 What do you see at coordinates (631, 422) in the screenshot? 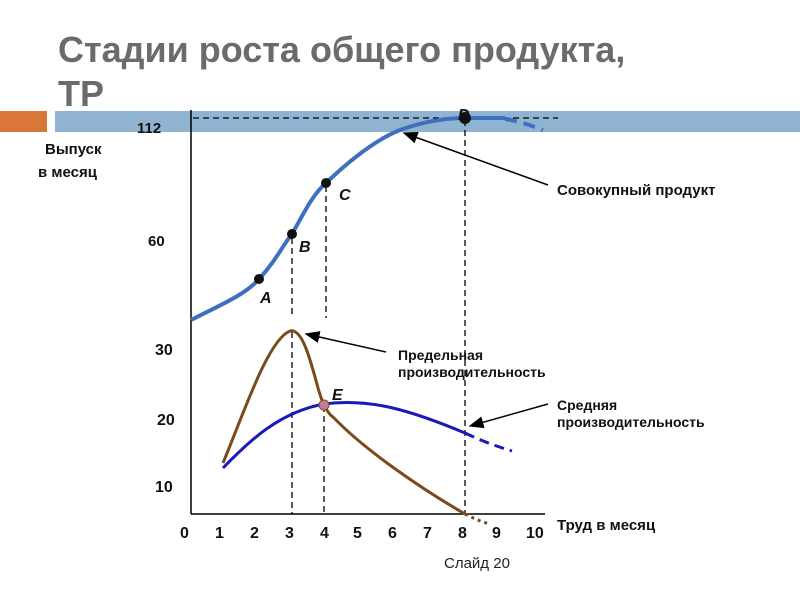
I see `ap-annotation-line-2: производительность` at bounding box center [631, 422].